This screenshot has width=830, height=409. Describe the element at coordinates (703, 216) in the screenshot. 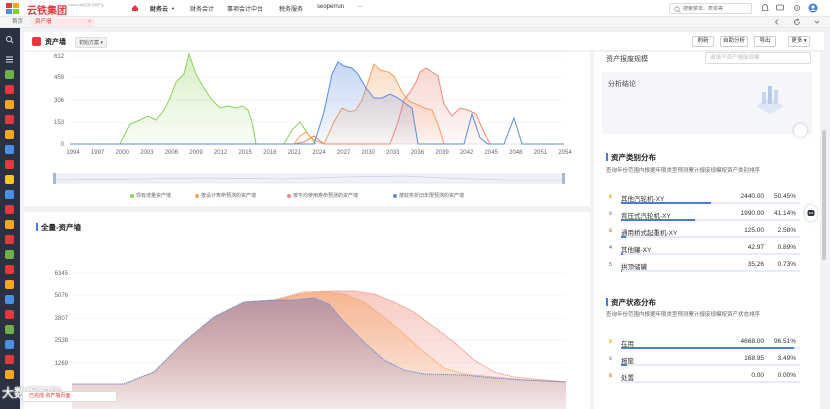

I see `list-item: ♛ 背压式汽轮机-XY 1990.00 41.14%` at that location.